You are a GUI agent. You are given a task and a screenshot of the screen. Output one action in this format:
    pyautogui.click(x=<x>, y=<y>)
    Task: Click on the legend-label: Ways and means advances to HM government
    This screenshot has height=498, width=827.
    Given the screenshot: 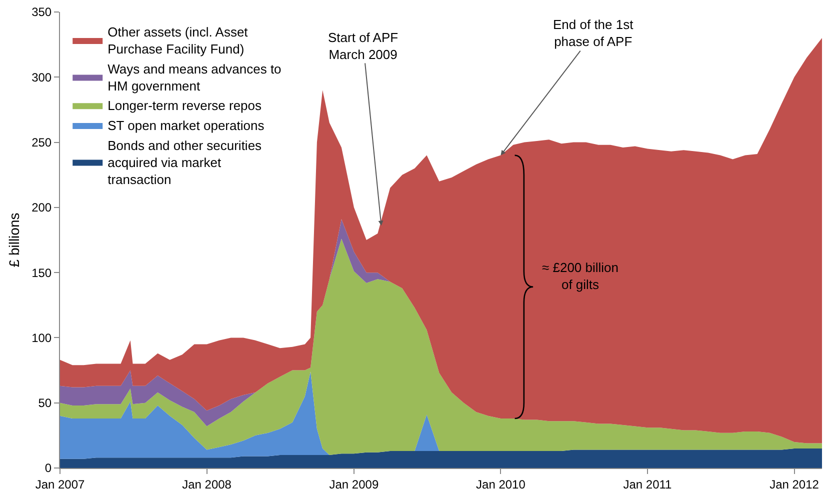 What is the action you would take?
    pyautogui.click(x=195, y=77)
    